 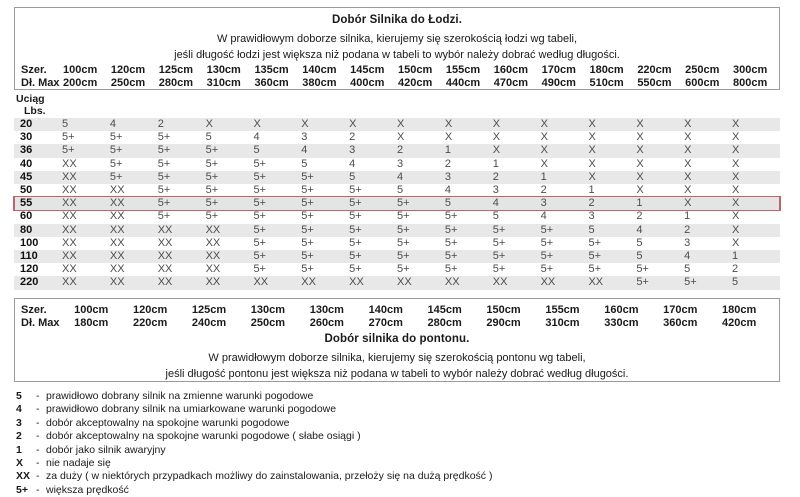 What do you see at coordinates (397, 164) in the screenshot?
I see `table-row: 40 XX 5+ 5+ 5+ 5+ 5 4 3 2 1 X X X X X` at bounding box center [397, 164].